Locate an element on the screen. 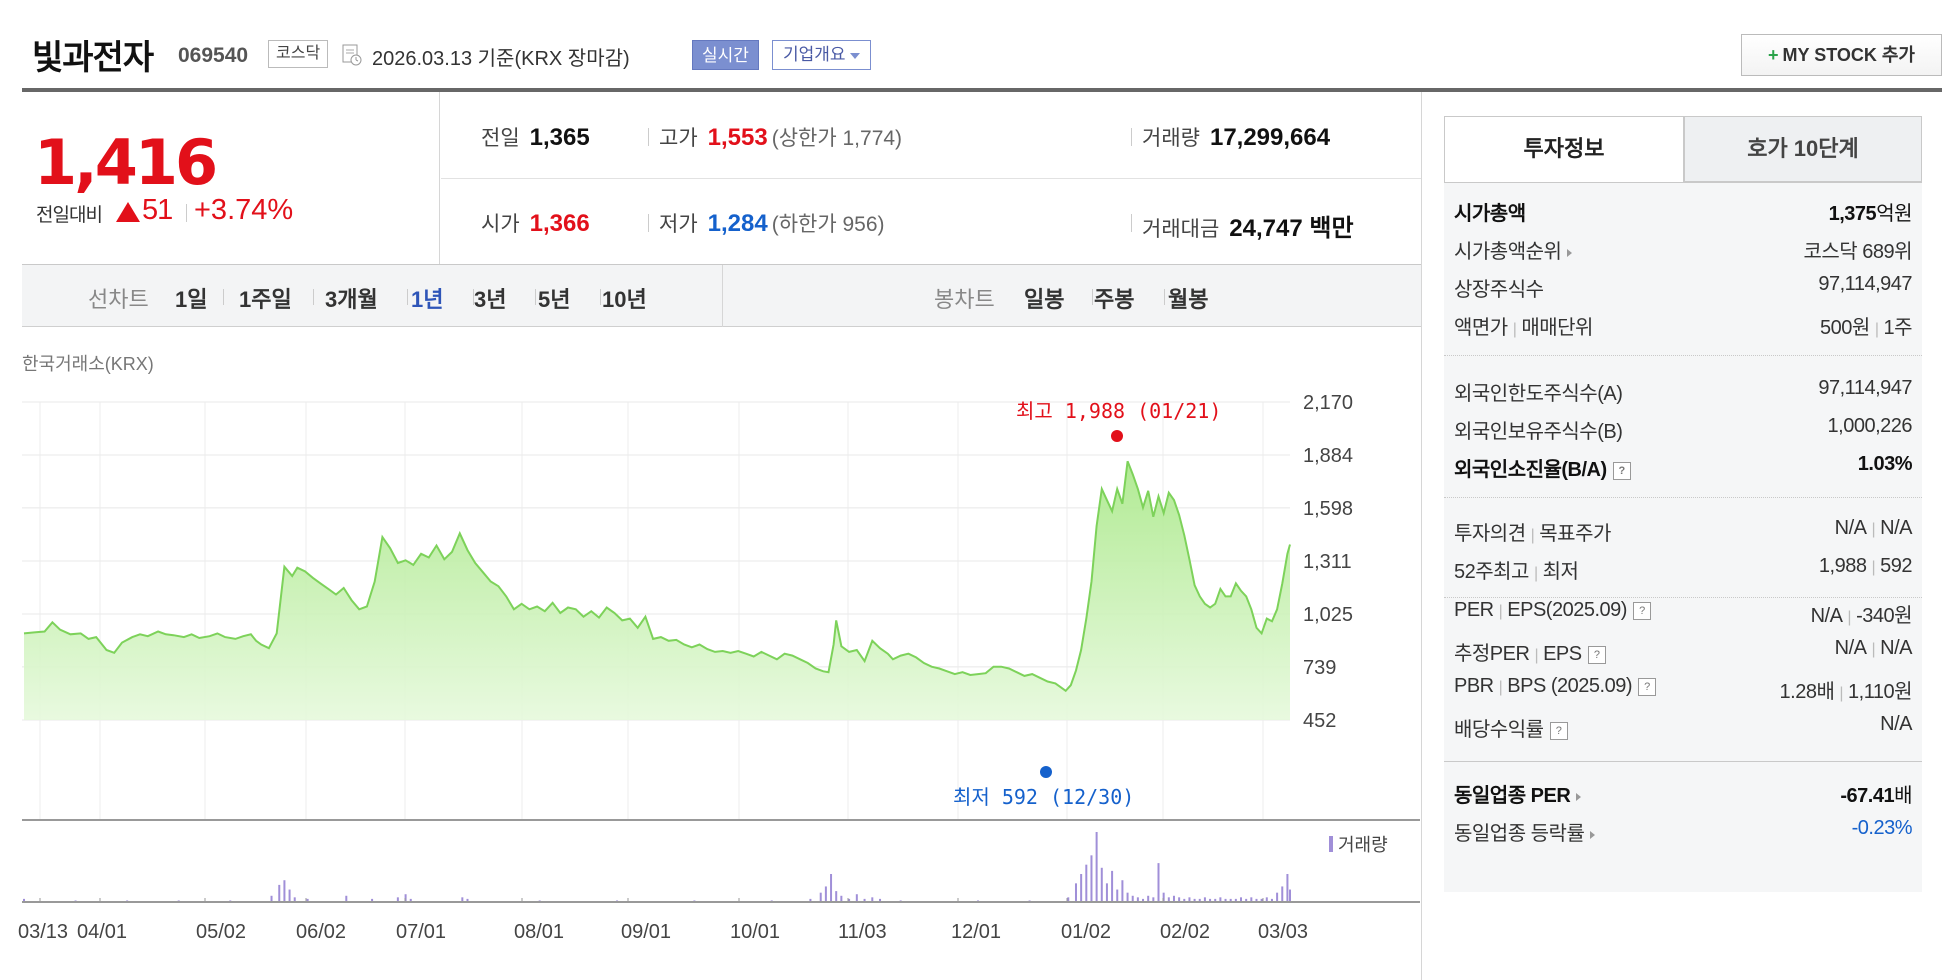 The width and height of the screenshot is (1960, 980). company-overview-dropdown: 기업개요 is located at coordinates (821, 55).